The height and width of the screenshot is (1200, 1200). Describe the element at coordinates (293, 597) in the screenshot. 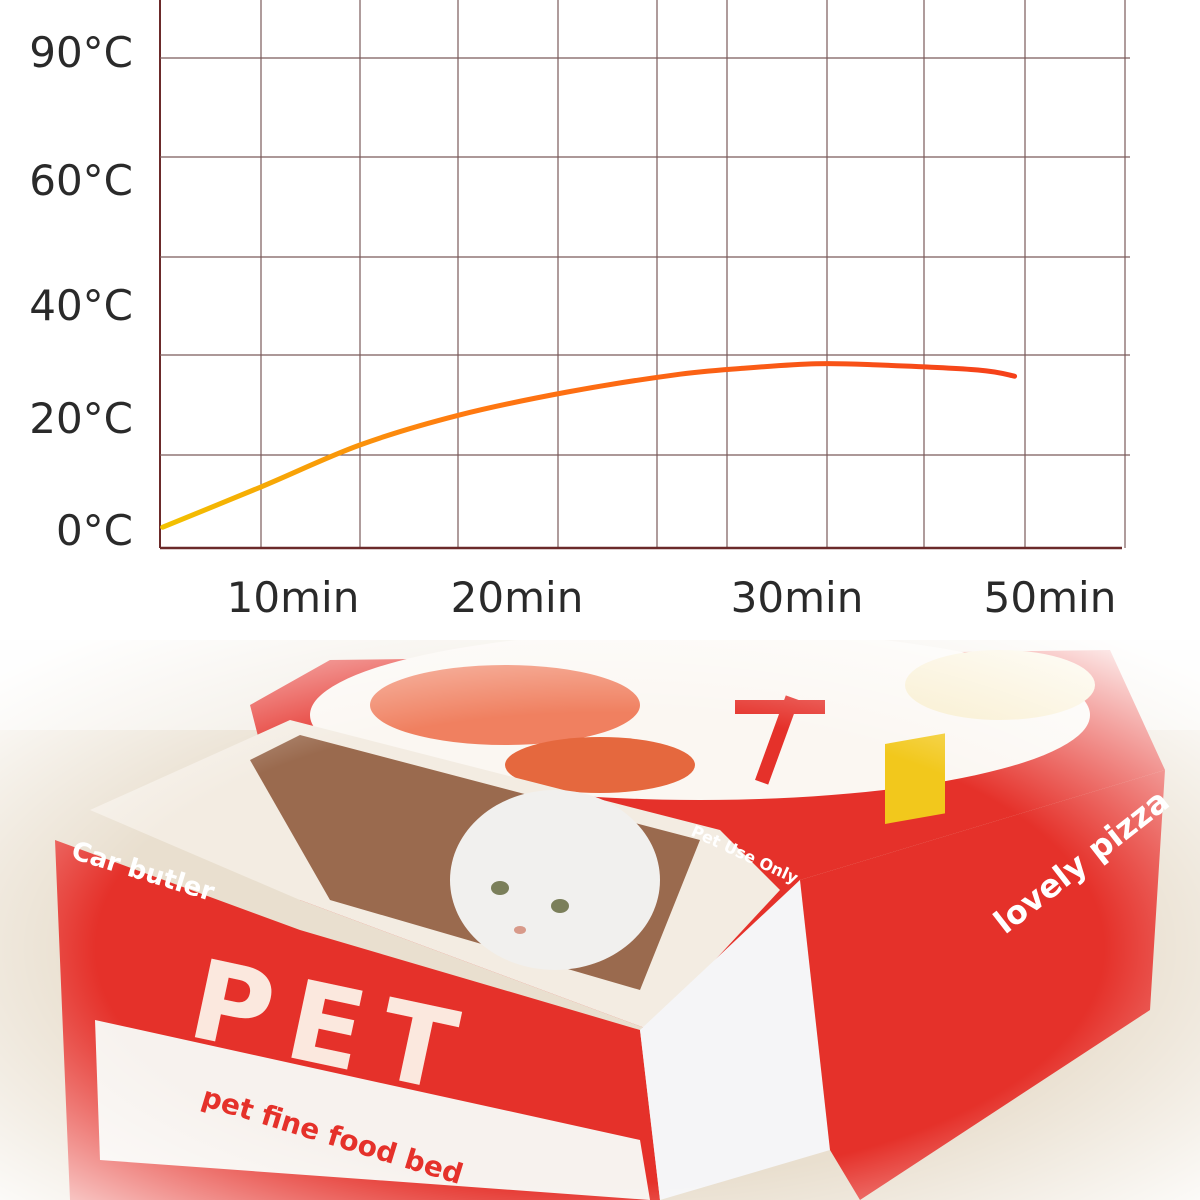

I see `x-tick-label: 10min` at that location.